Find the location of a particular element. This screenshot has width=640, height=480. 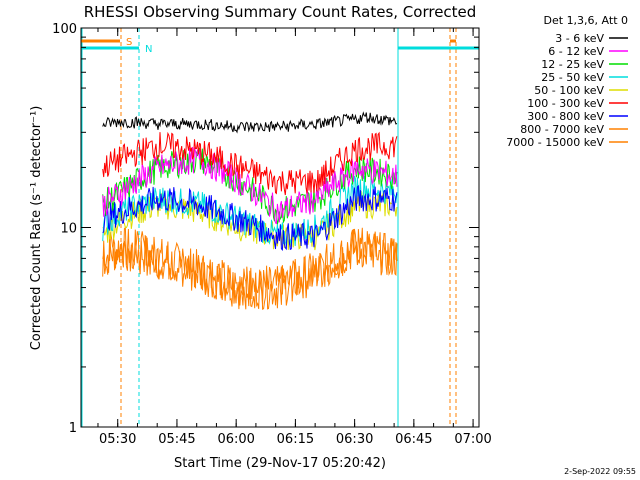

series-line-25-50-kev is located at coordinates (250, 210).